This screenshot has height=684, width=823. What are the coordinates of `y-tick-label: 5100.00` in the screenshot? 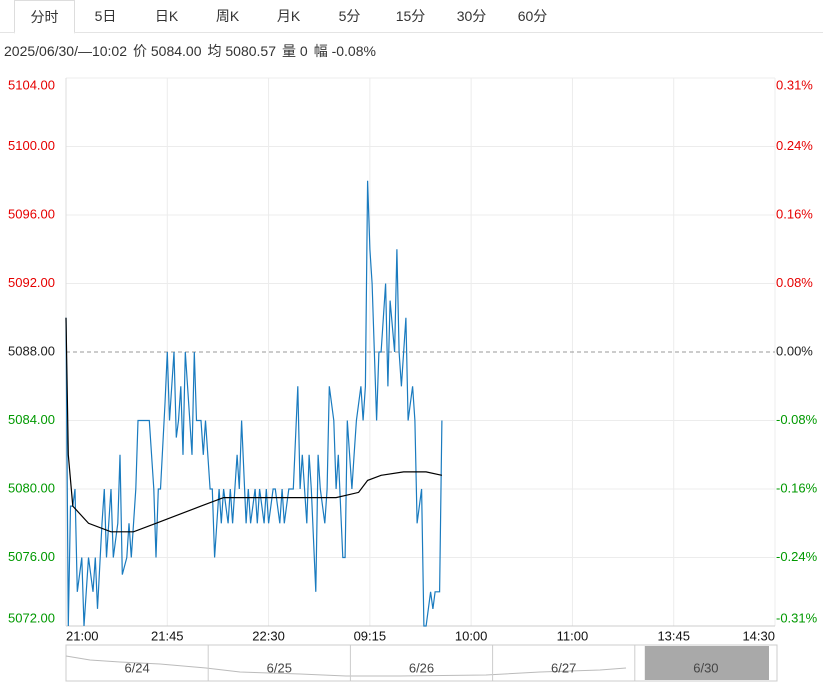 It's located at (31, 145).